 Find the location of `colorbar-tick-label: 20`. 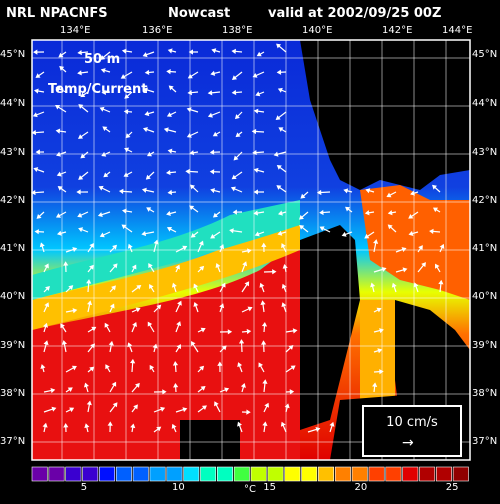

colorbar-tick-label: 20 is located at coordinates (361, 487).